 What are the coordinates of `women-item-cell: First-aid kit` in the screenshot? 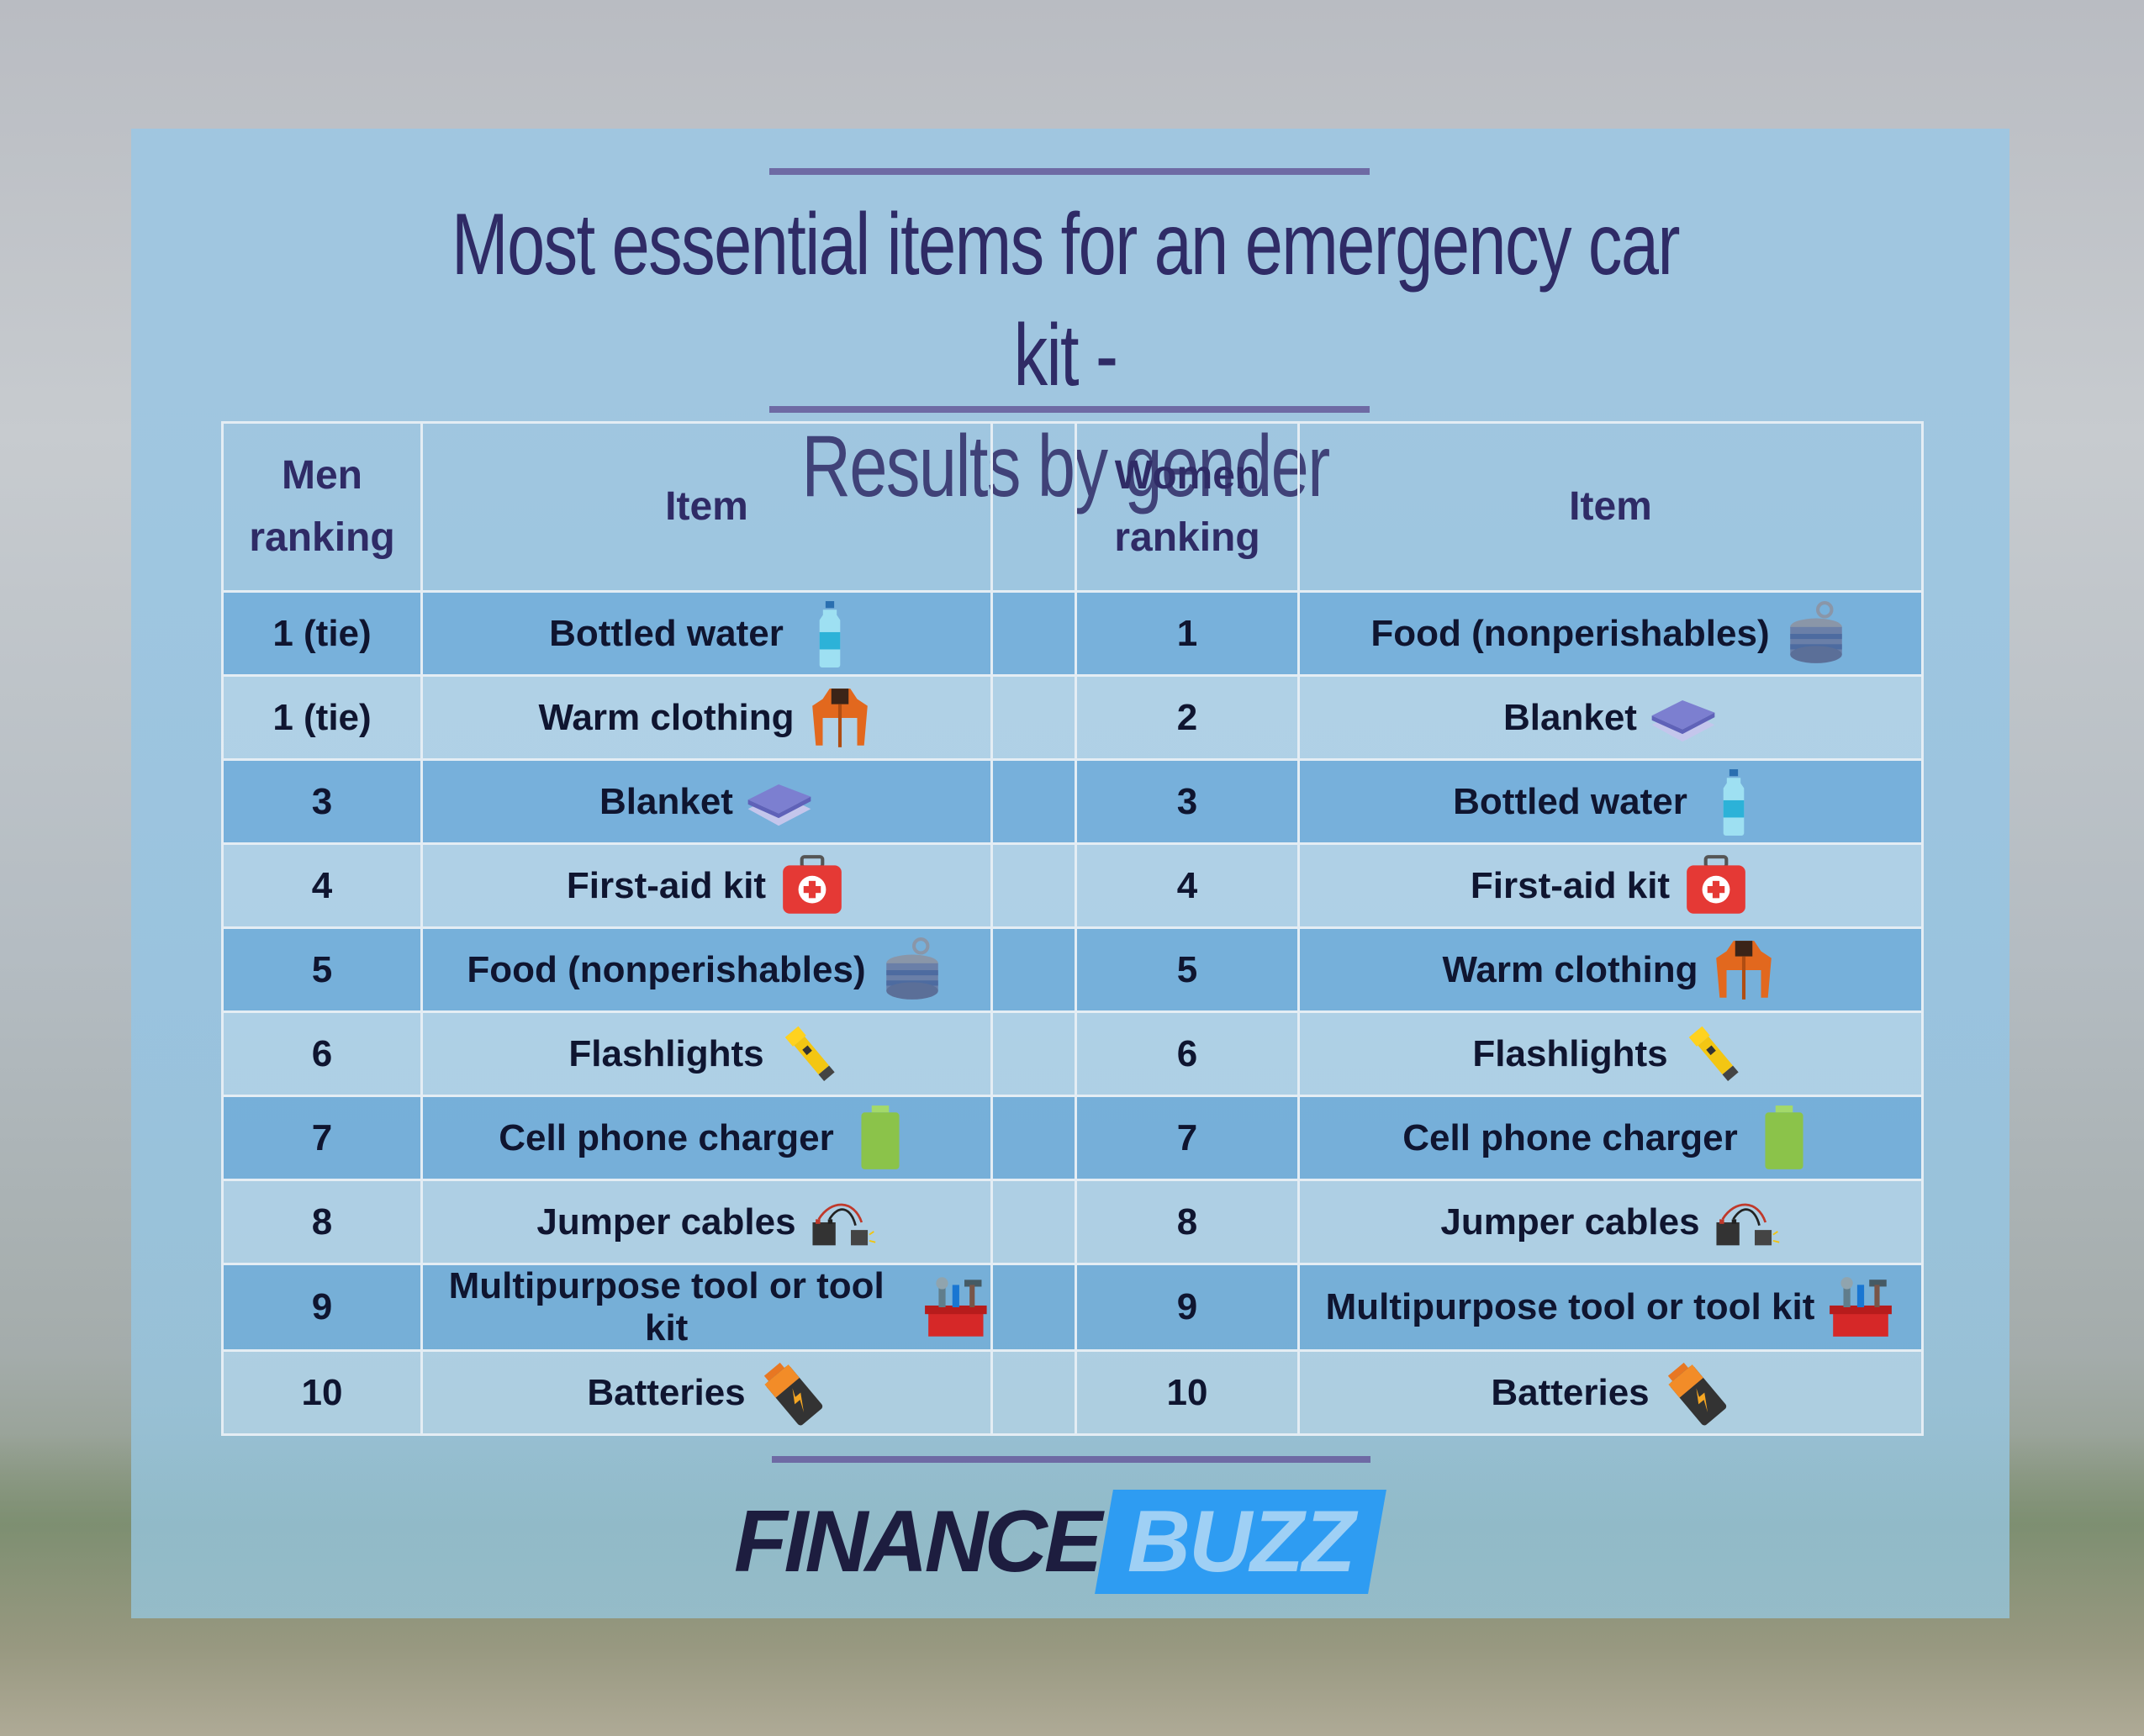 It's located at (1611, 885).